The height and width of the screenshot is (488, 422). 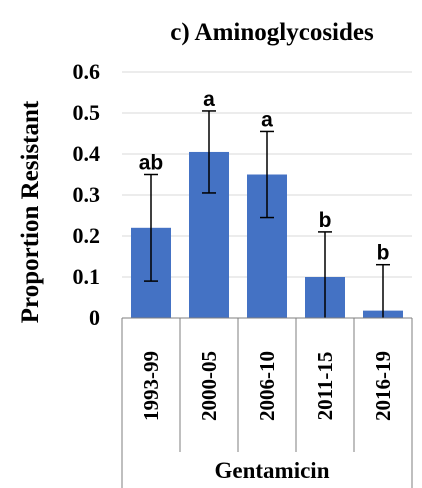 What do you see at coordinates (209, 386) in the screenshot?
I see `x-tick-label: 2000-05` at bounding box center [209, 386].